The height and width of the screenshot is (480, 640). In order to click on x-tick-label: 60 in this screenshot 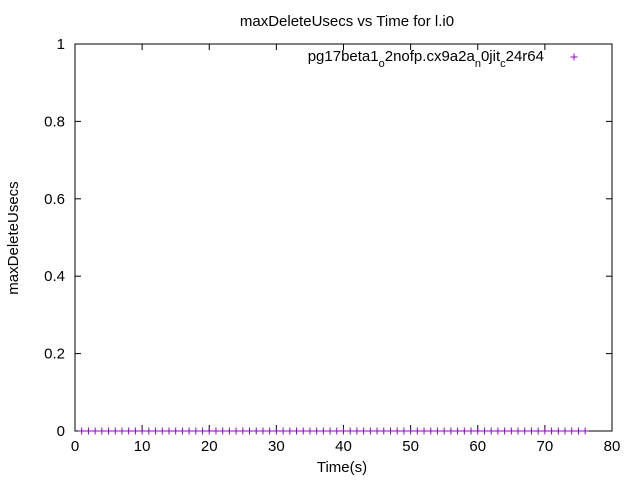, I will do `click(477, 446)`.